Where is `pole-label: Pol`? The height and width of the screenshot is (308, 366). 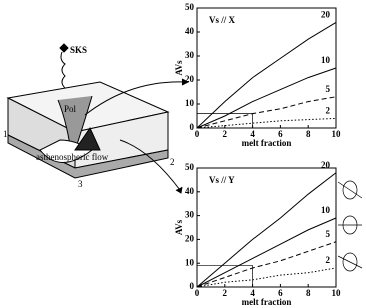
pole-label: Pol is located at coordinates (70, 109).